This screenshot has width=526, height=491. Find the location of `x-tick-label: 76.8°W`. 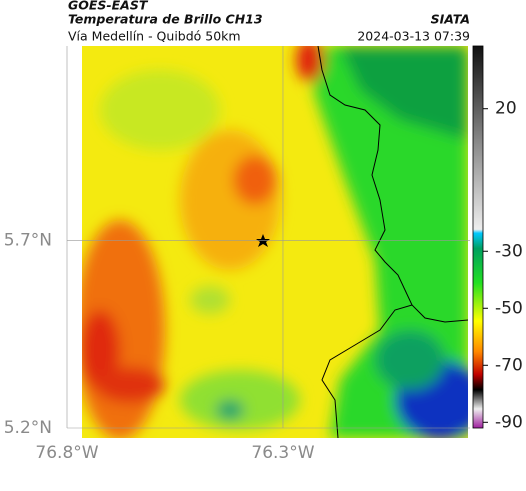

x-tick-label: 76.8°W is located at coordinates (66, 453).